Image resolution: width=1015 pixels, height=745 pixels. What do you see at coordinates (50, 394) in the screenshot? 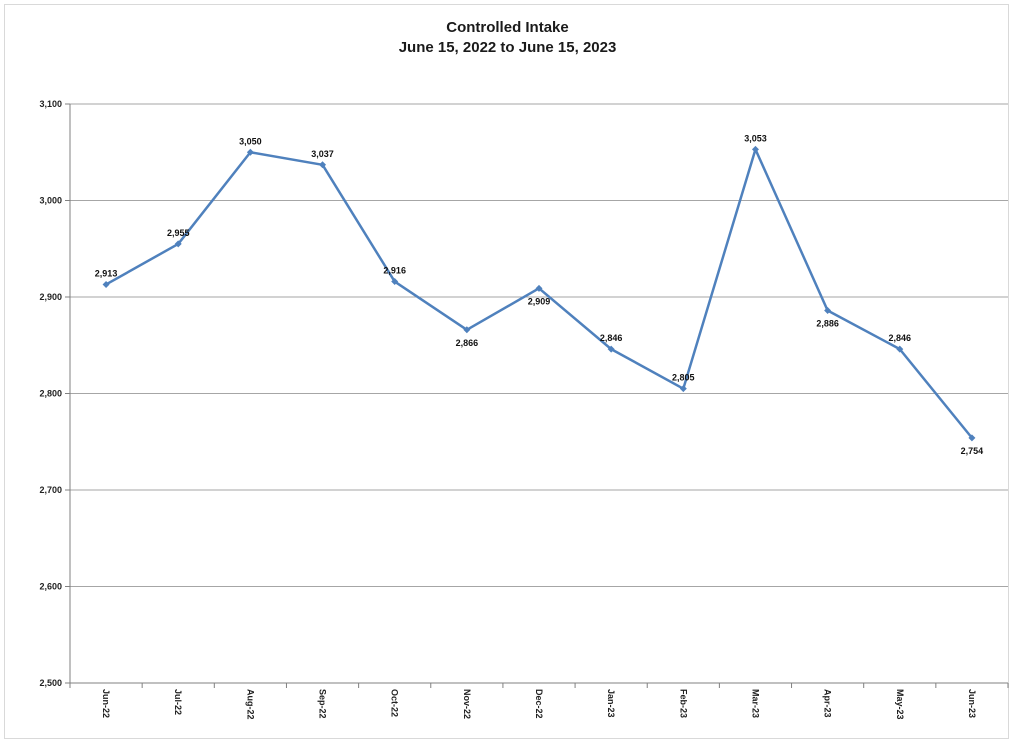
I see `y-tick-label: 2,800` at bounding box center [50, 394].